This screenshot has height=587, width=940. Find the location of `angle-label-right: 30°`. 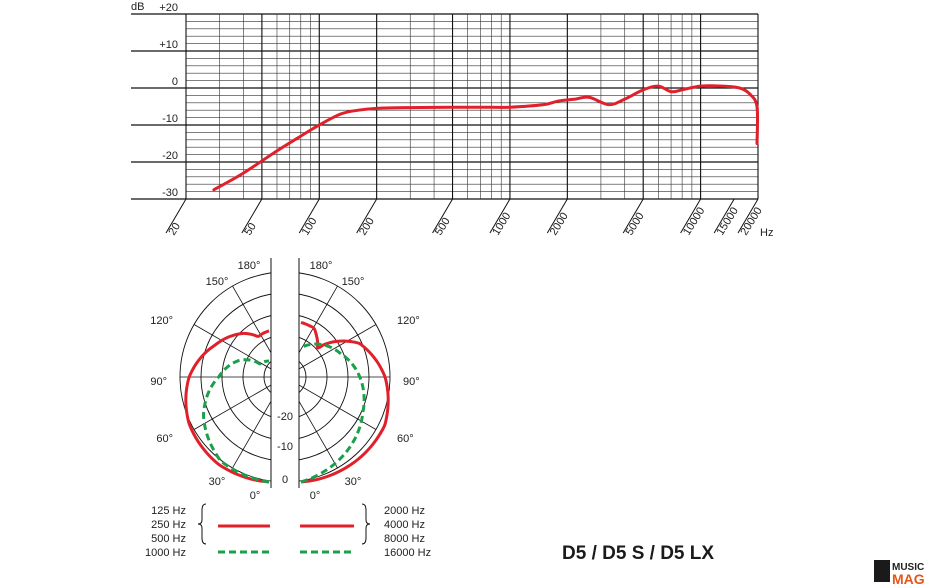

angle-label-right: 30° is located at coordinates (353, 482).